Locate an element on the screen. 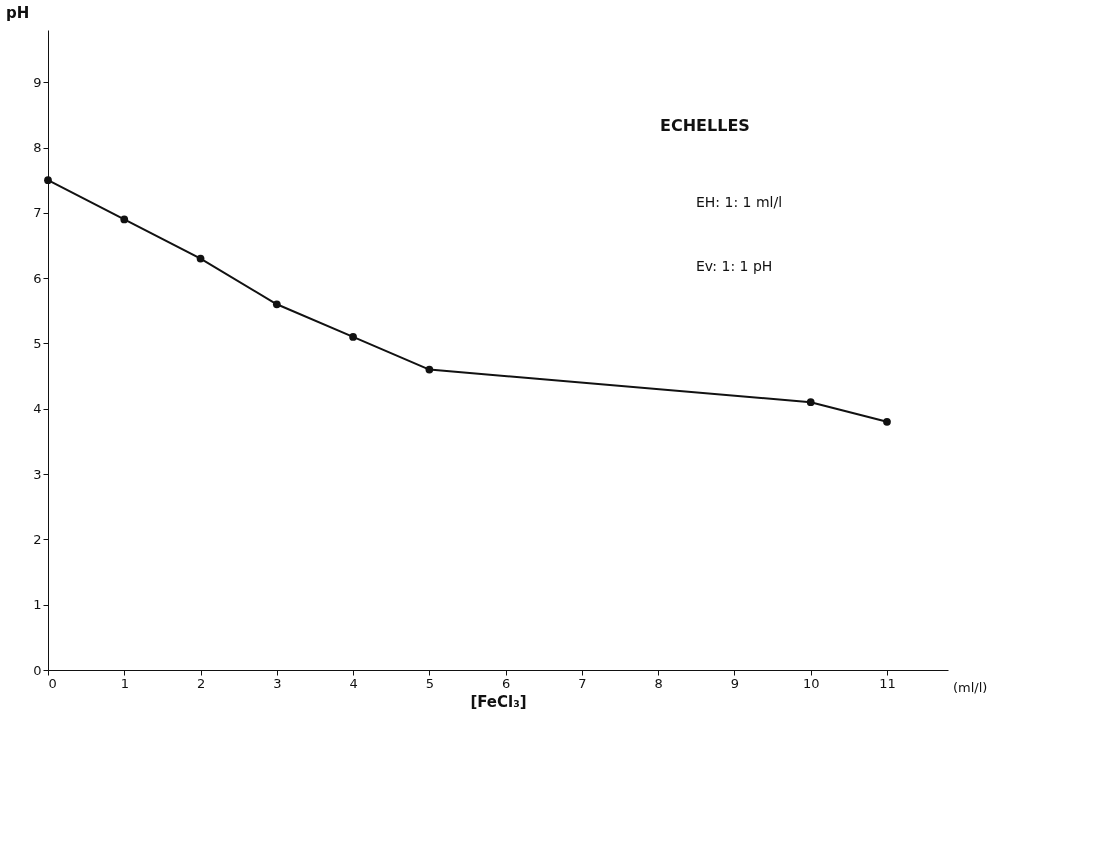 This screenshot has height=846, width=1094. y-tick-label: 6 is located at coordinates (37, 278).